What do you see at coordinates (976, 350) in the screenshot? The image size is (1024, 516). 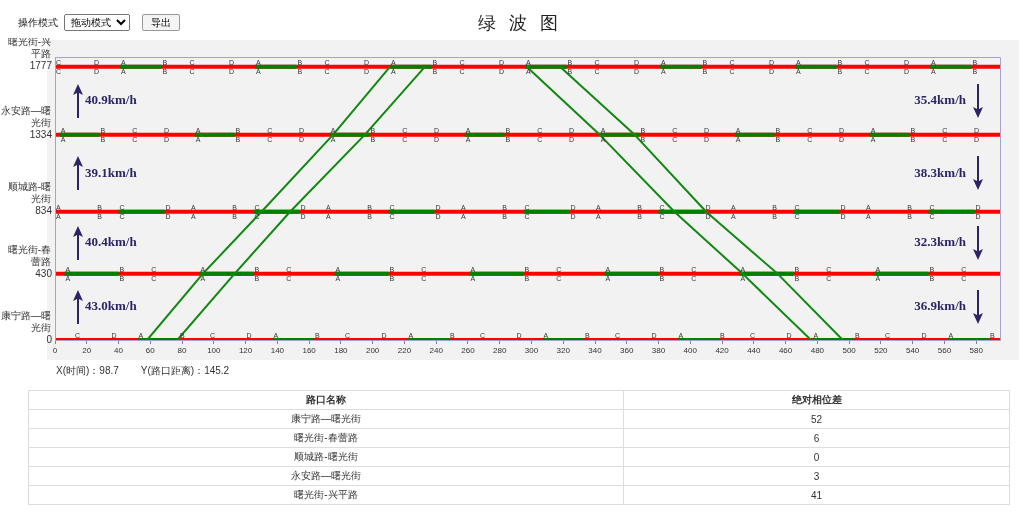 I see `x-tick-label: 580` at bounding box center [976, 350].